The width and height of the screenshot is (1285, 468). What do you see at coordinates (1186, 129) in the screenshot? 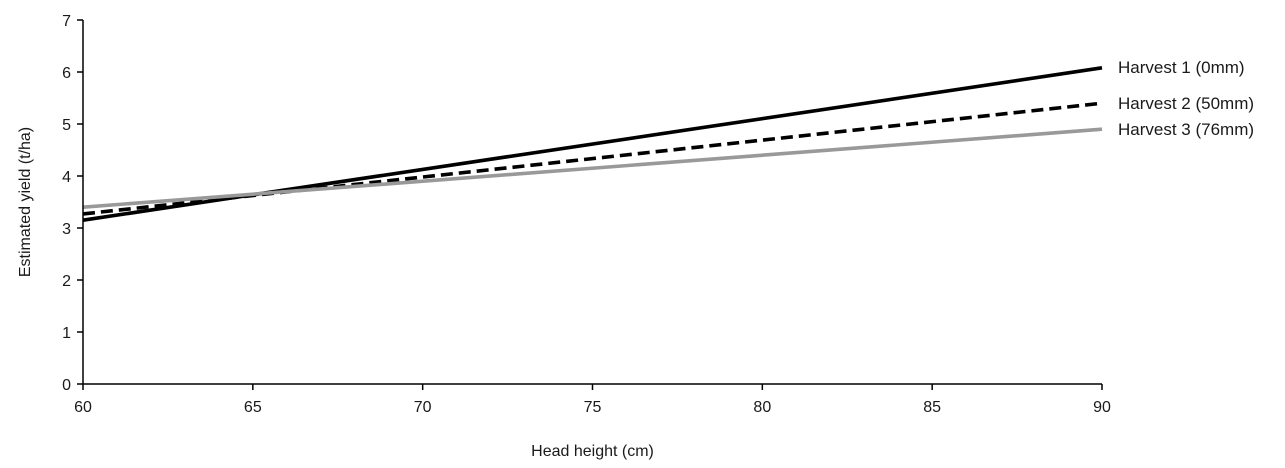
I see `series-label-3: Harvest 3 (76mm)` at bounding box center [1186, 129].